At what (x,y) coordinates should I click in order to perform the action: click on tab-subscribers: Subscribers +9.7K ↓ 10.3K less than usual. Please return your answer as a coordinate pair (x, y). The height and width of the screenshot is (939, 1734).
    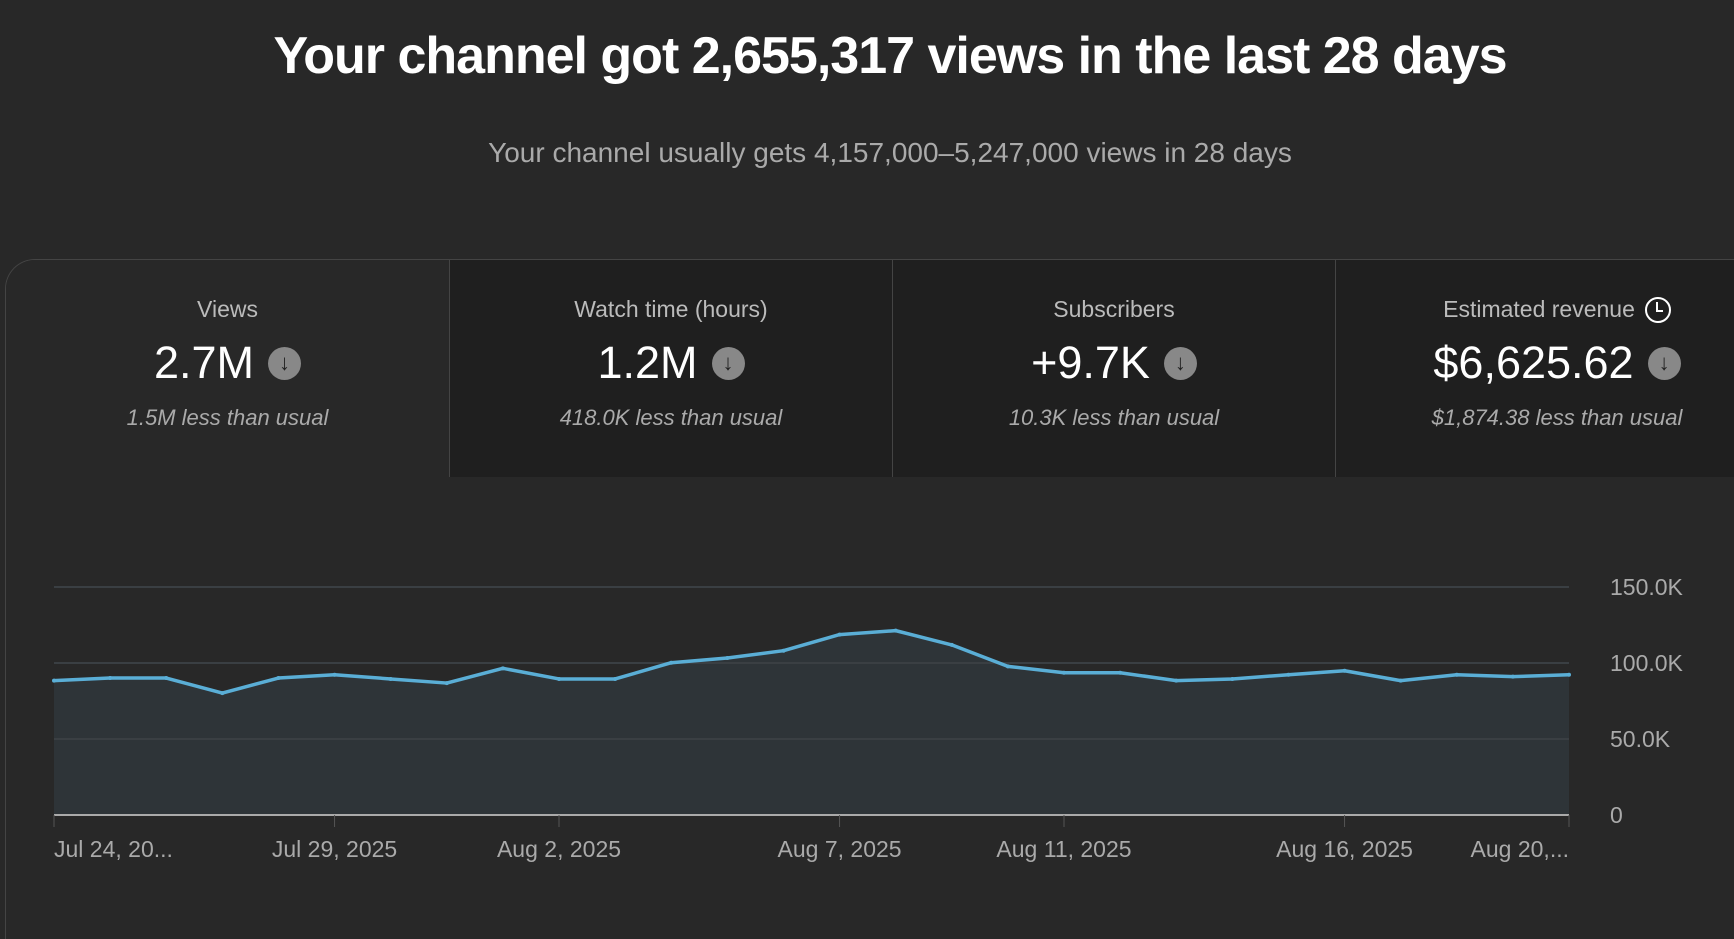
    Looking at the image, I should click on (1113, 368).